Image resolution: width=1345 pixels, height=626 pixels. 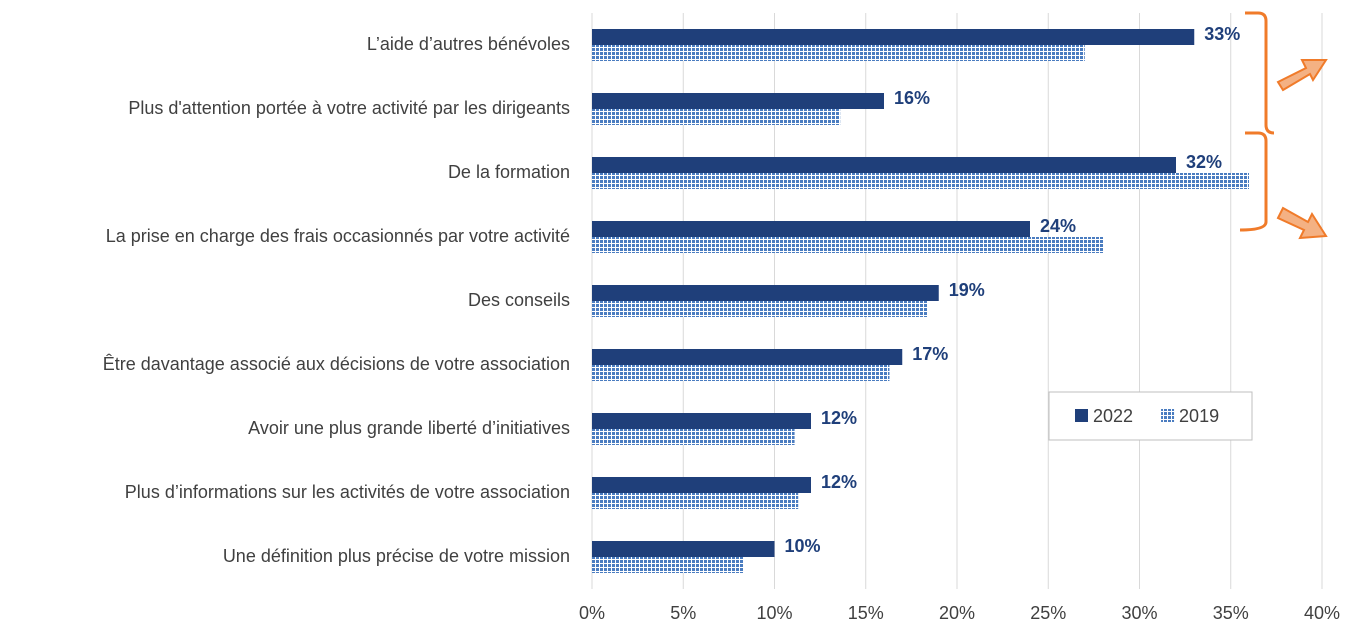 What do you see at coordinates (519, 300) in the screenshot?
I see `y-tick-label: Des conseils` at bounding box center [519, 300].